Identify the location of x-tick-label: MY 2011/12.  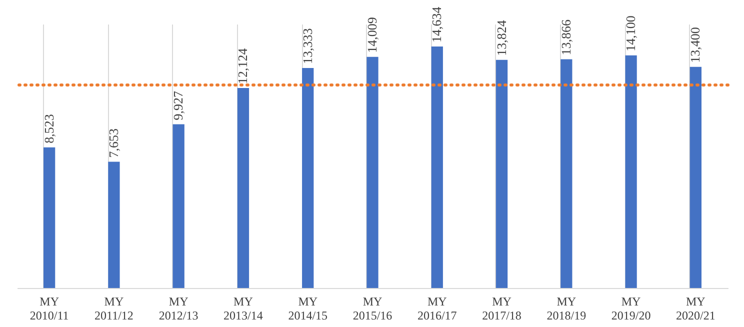
(114, 308).